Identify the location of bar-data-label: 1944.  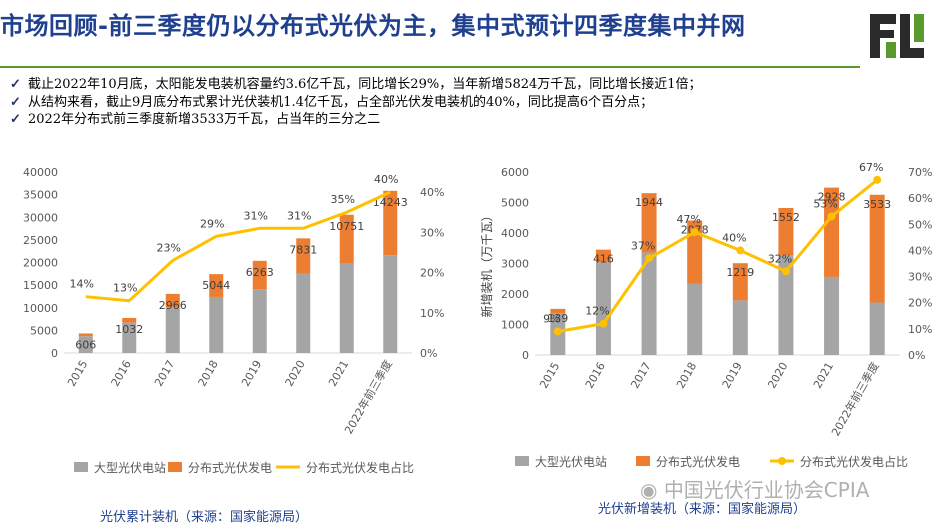
(649, 202).